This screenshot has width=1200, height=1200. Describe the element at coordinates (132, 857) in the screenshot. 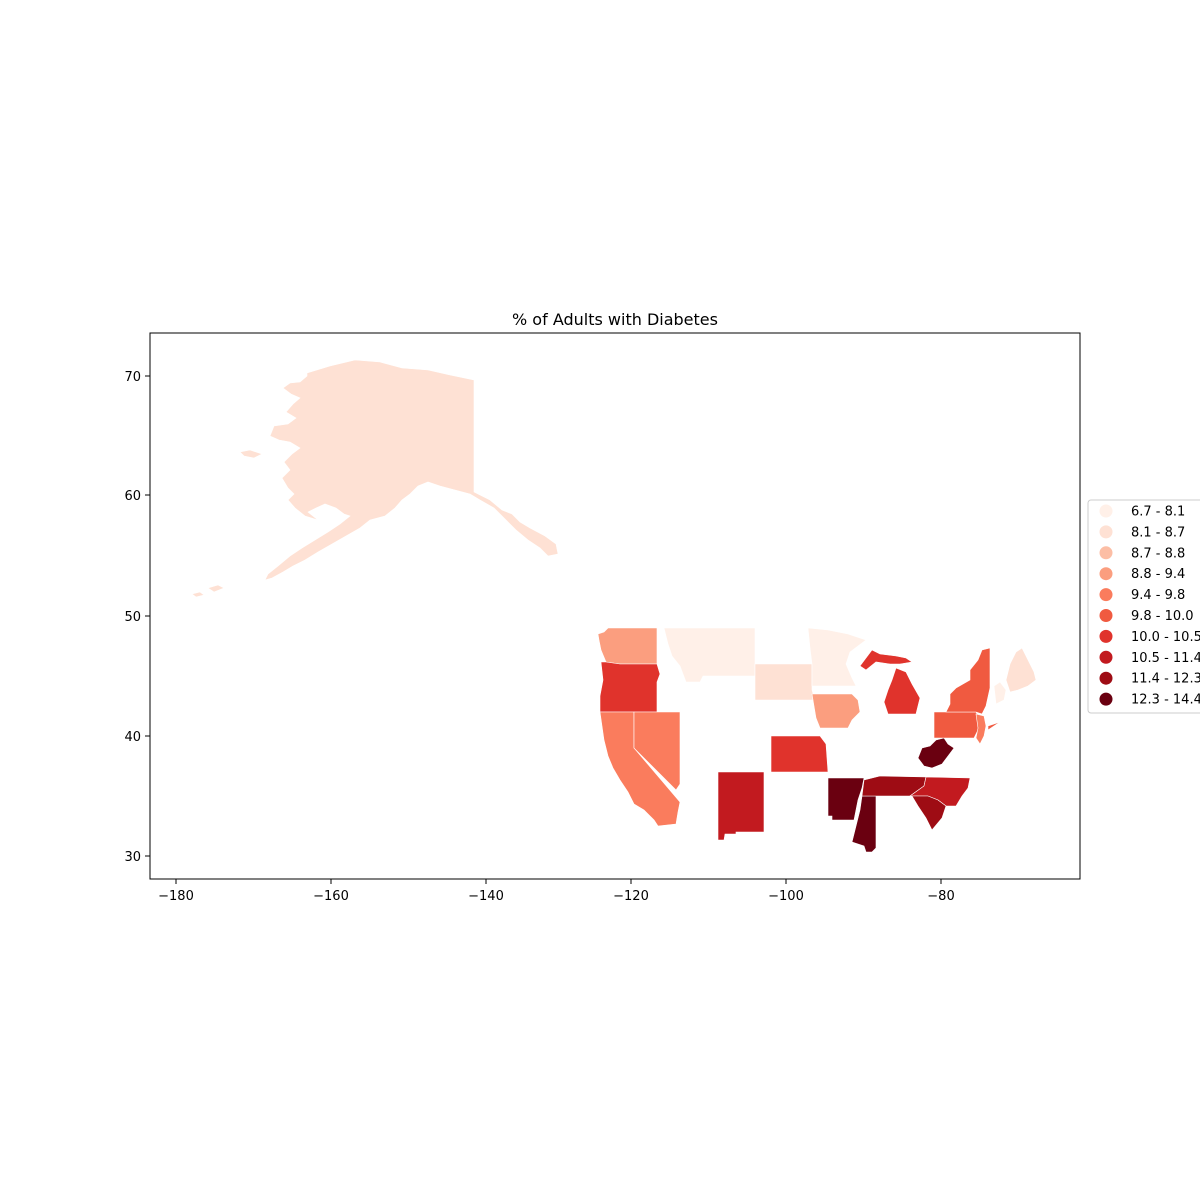

I see `y-tick-label: 30` at that location.